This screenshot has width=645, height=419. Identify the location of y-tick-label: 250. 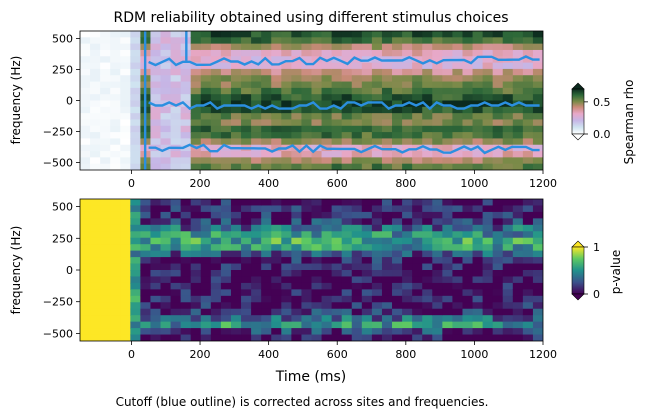
(62, 69).